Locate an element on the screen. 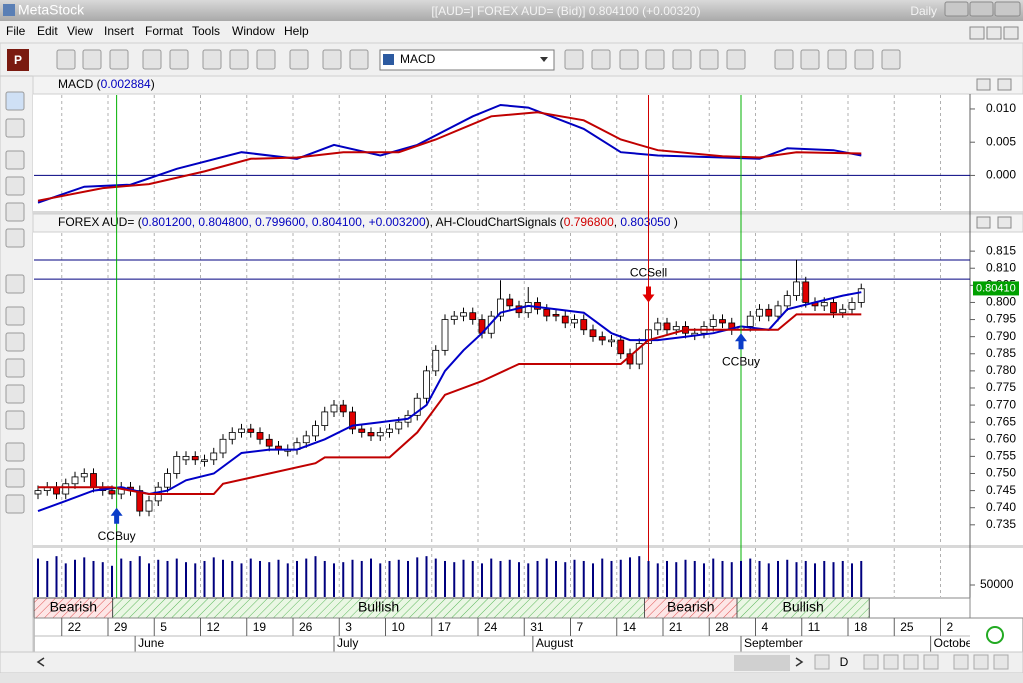 This screenshot has width=1023, height=683. menu-item: Edit is located at coordinates (47, 31).